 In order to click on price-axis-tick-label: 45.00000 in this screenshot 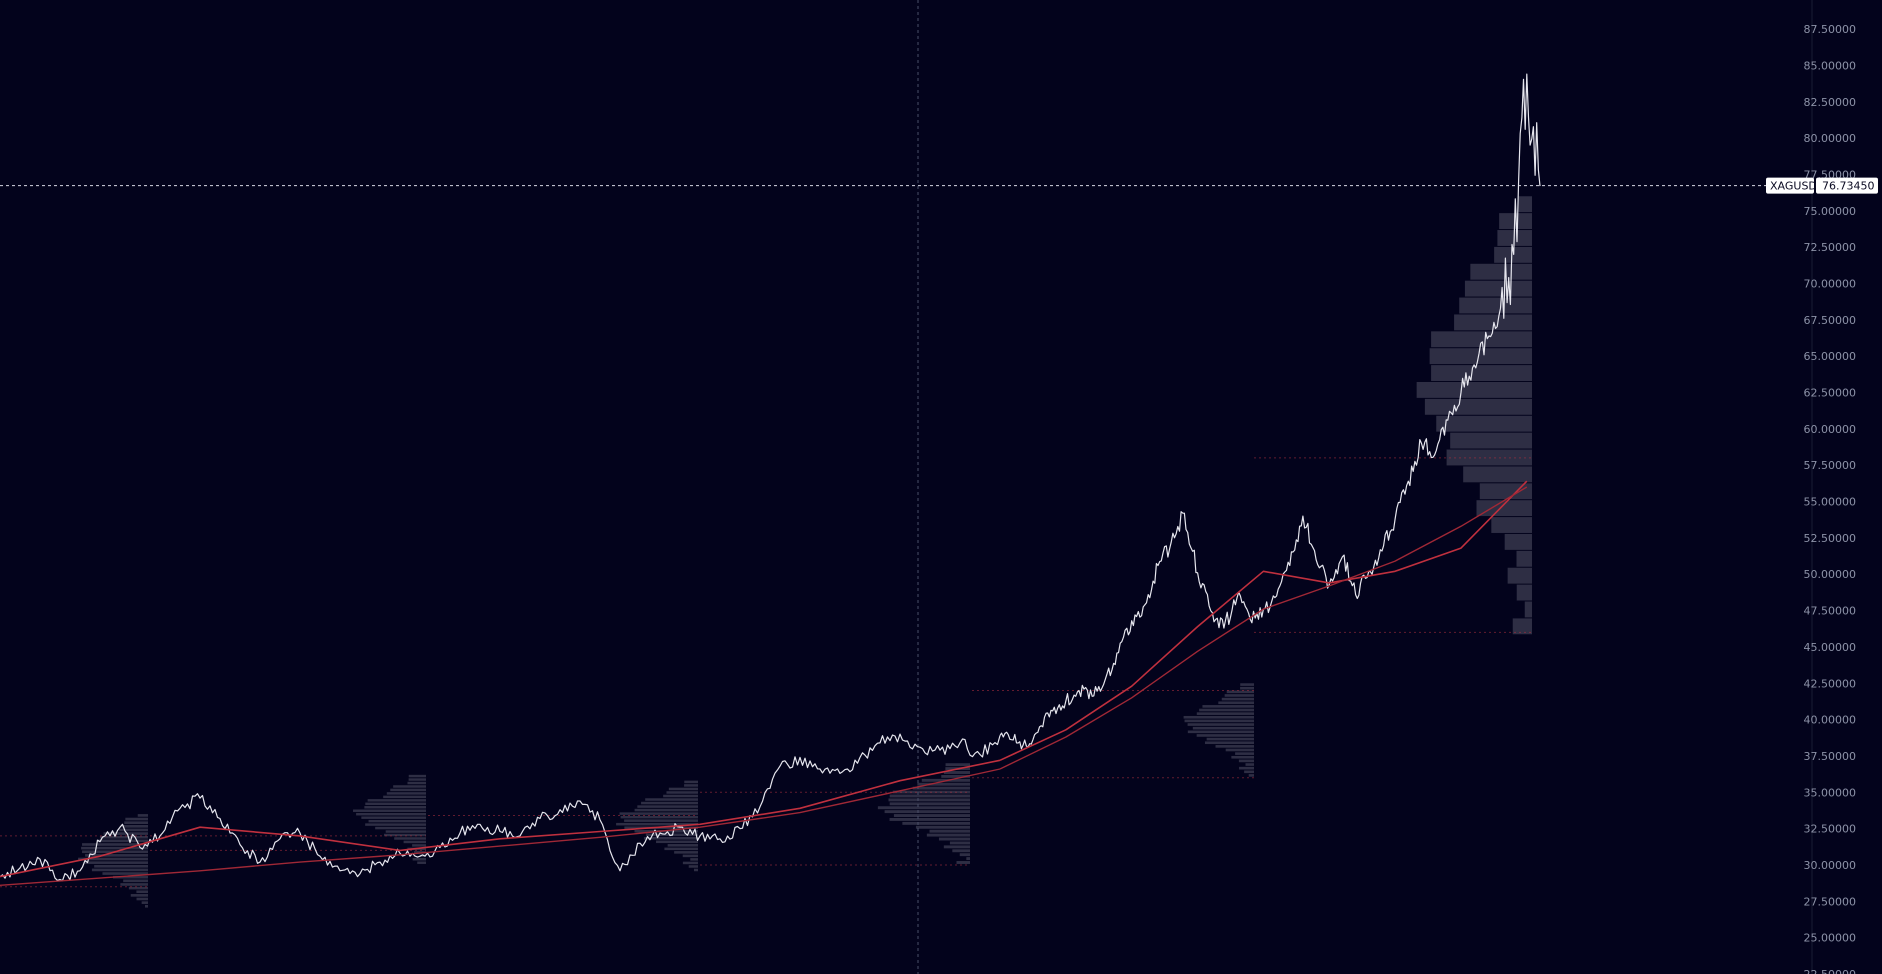, I will do `click(1830, 647)`.